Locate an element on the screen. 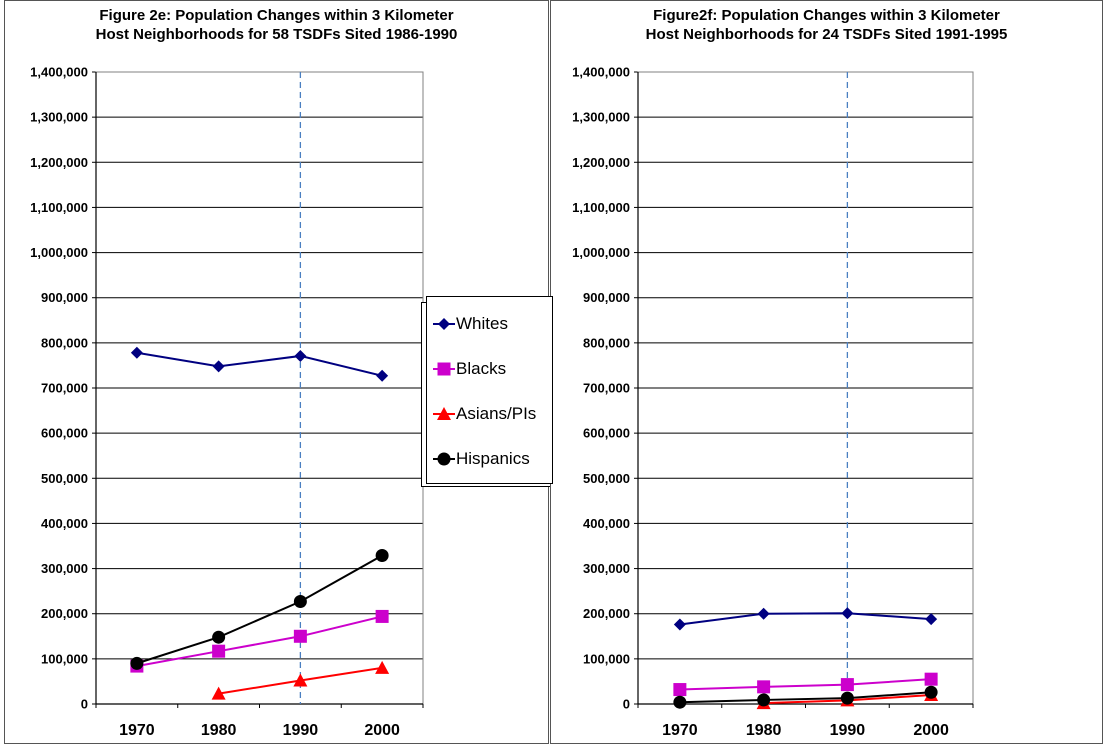  legend-swatch-hispanics is located at coordinates (444, 459).